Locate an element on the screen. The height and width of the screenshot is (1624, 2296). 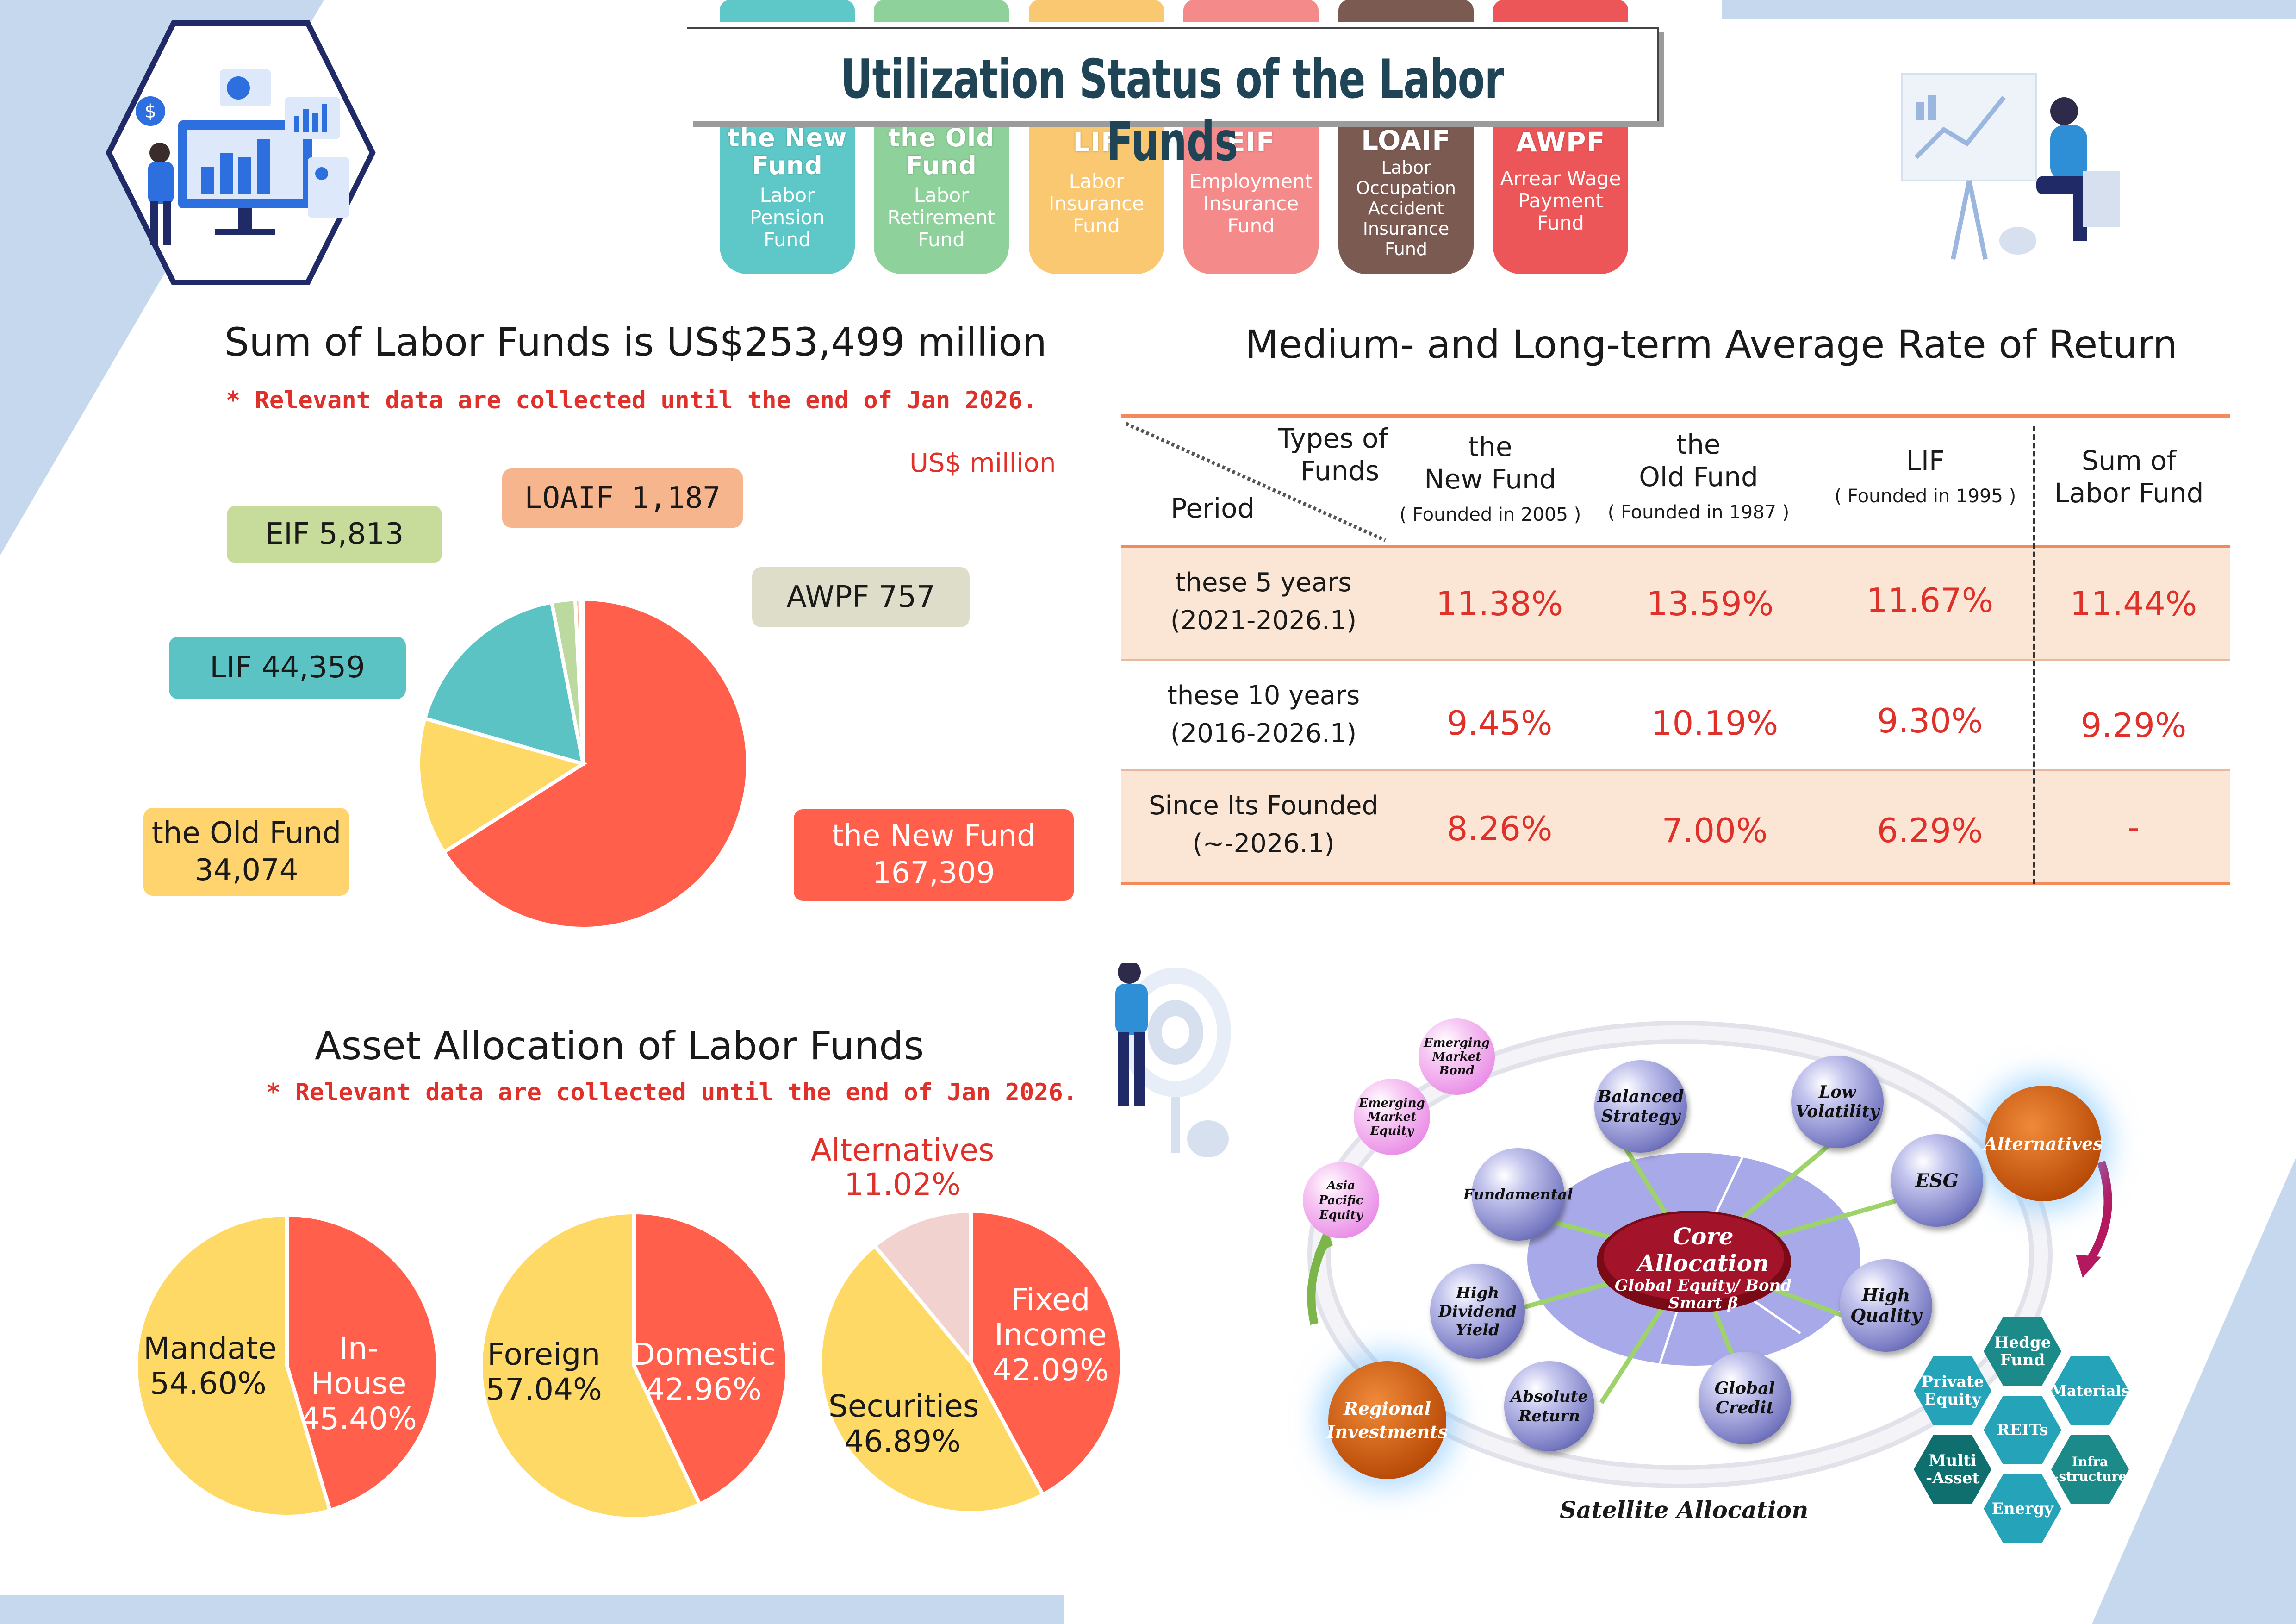
label-new-fund: the New Fund 167,309 is located at coordinates (934, 855).